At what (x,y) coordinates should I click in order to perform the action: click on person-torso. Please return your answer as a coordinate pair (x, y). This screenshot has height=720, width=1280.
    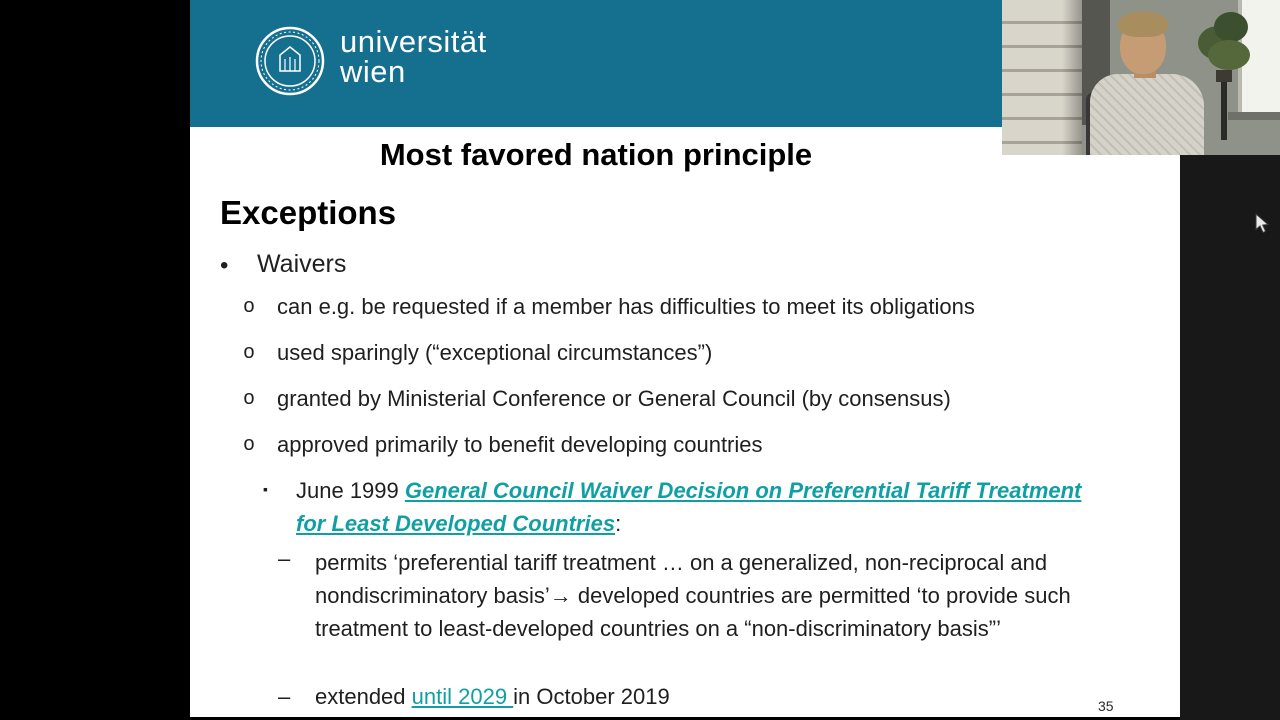
    Looking at the image, I should click on (1147, 114).